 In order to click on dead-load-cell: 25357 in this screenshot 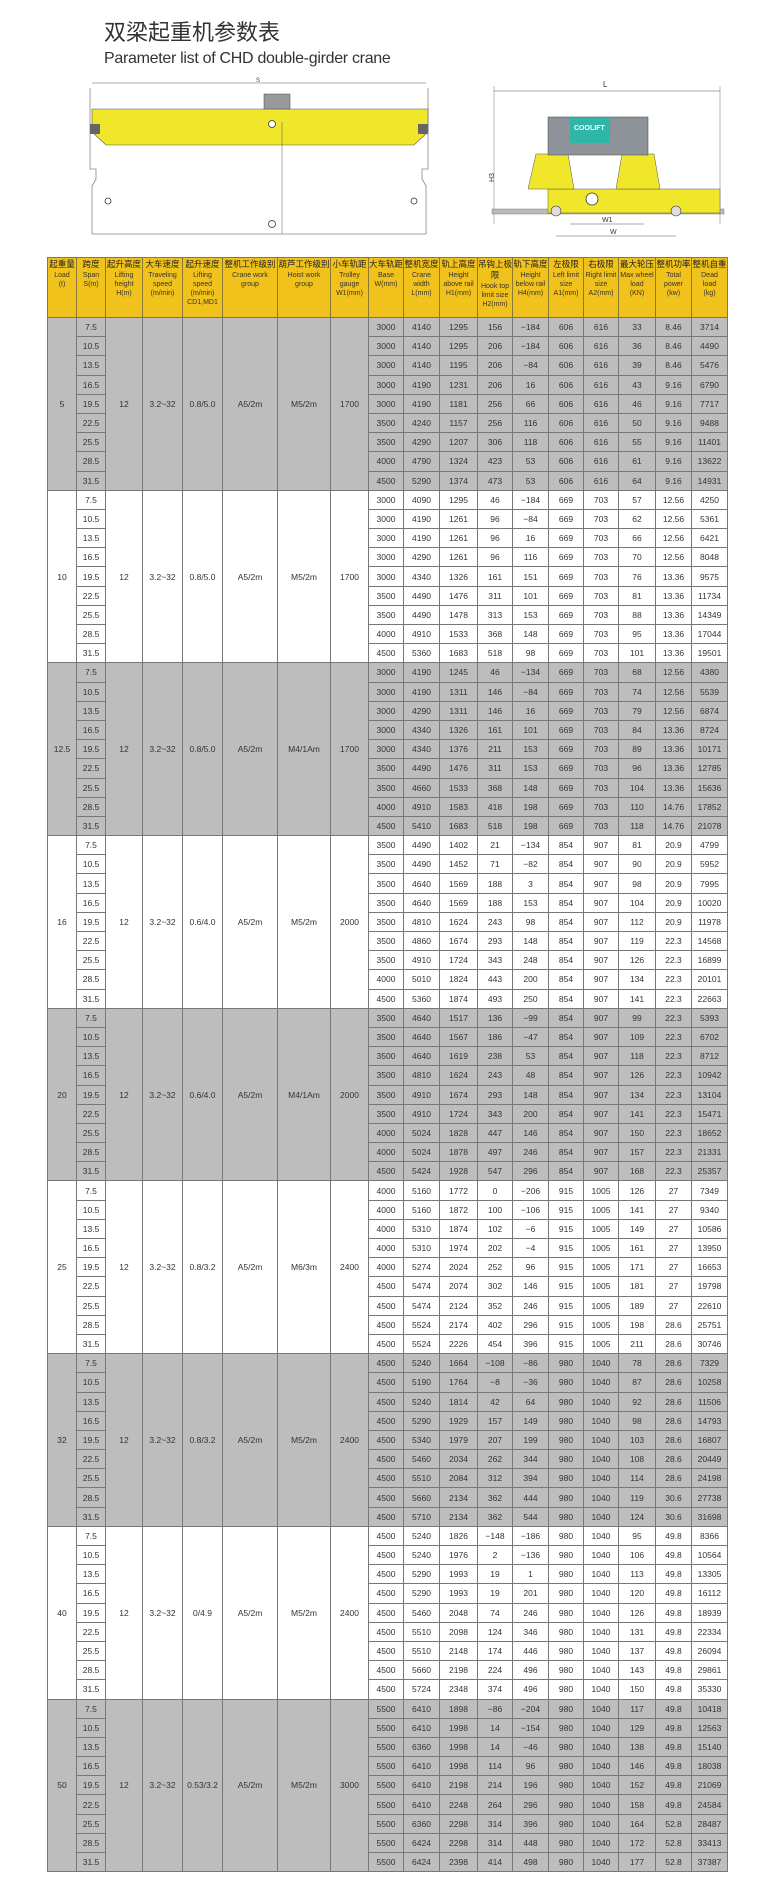, I will do `click(709, 1171)`.